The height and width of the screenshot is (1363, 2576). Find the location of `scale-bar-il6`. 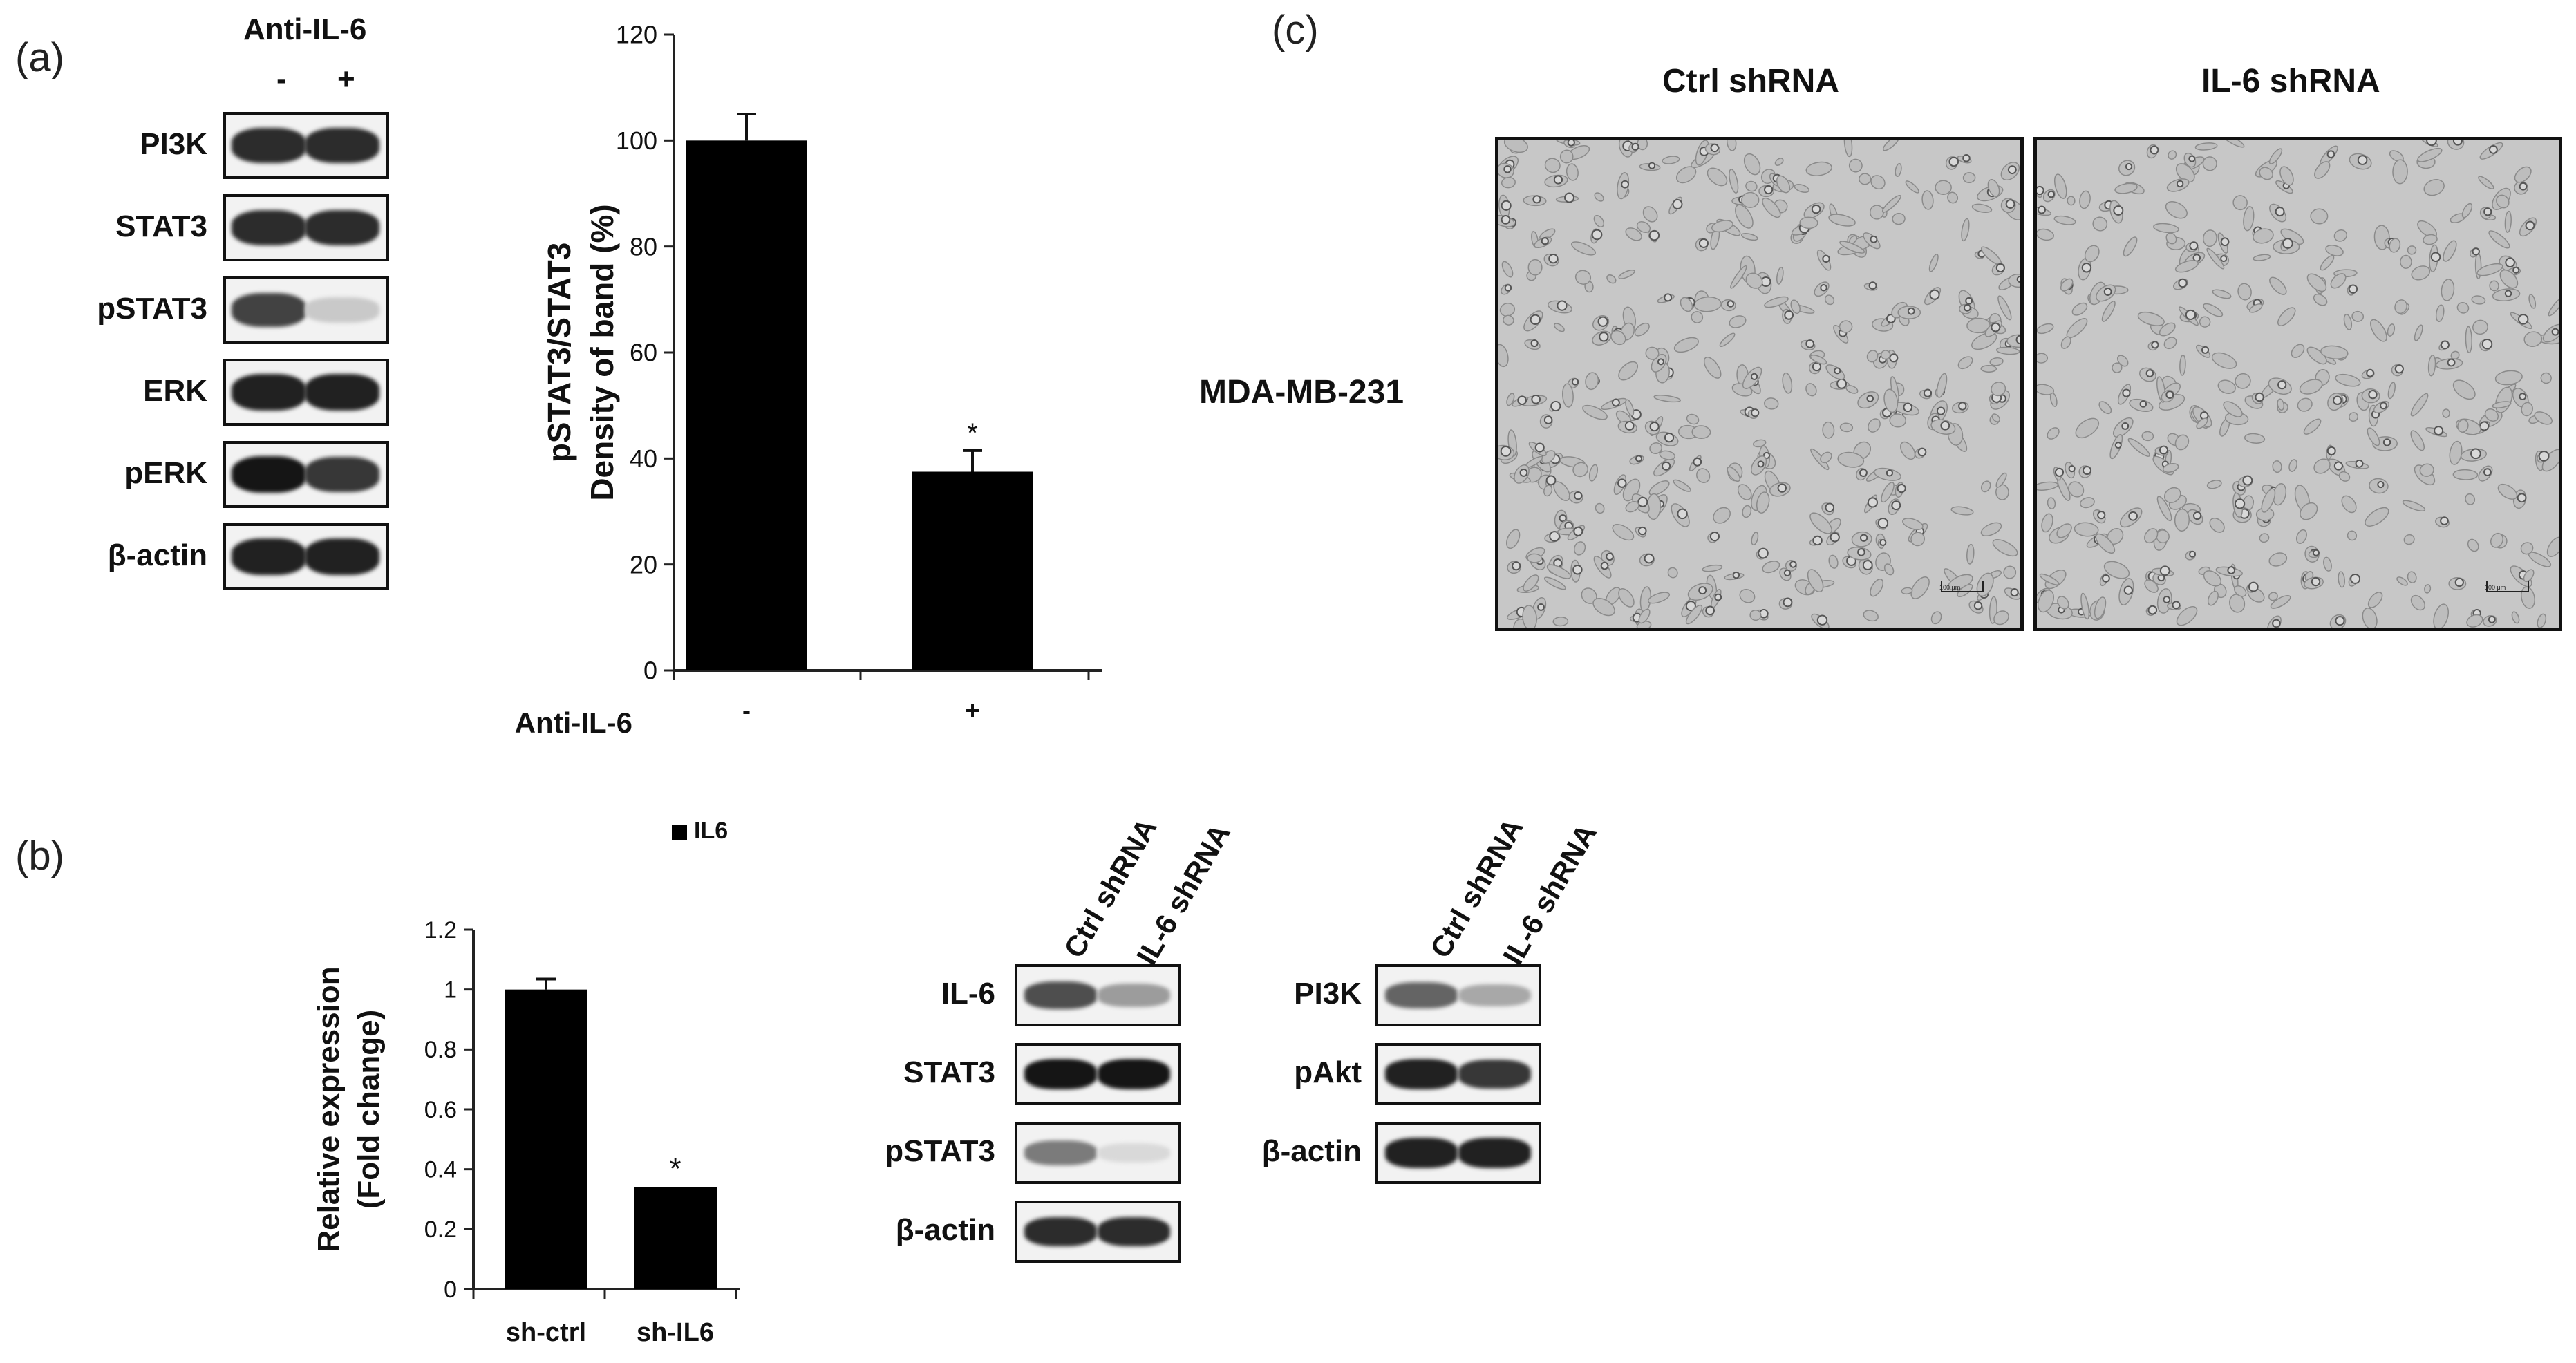

scale-bar-il6 is located at coordinates (2507, 586).